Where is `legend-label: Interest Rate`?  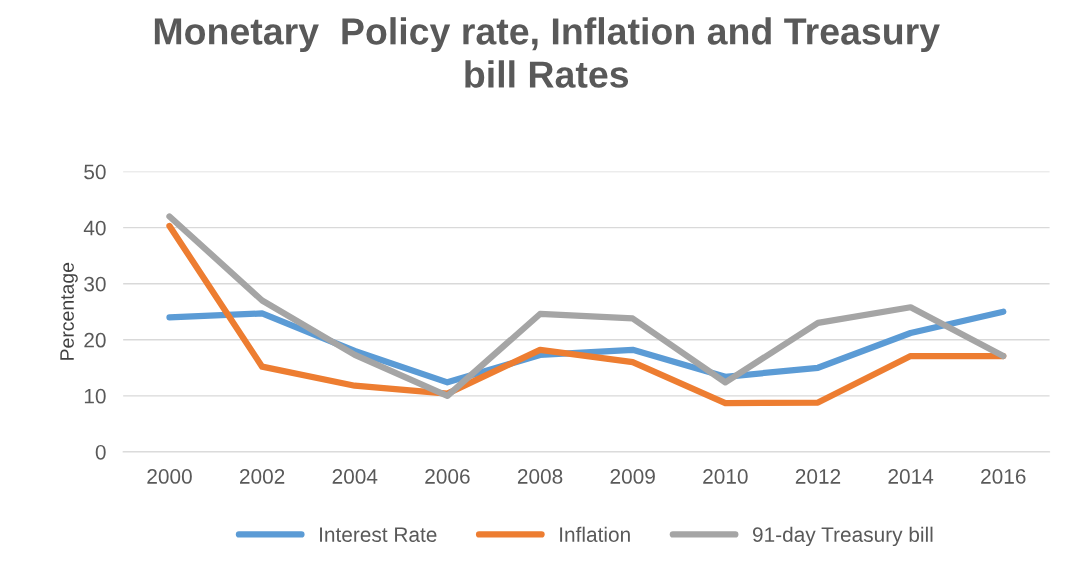
legend-label: Interest Rate is located at coordinates (378, 534).